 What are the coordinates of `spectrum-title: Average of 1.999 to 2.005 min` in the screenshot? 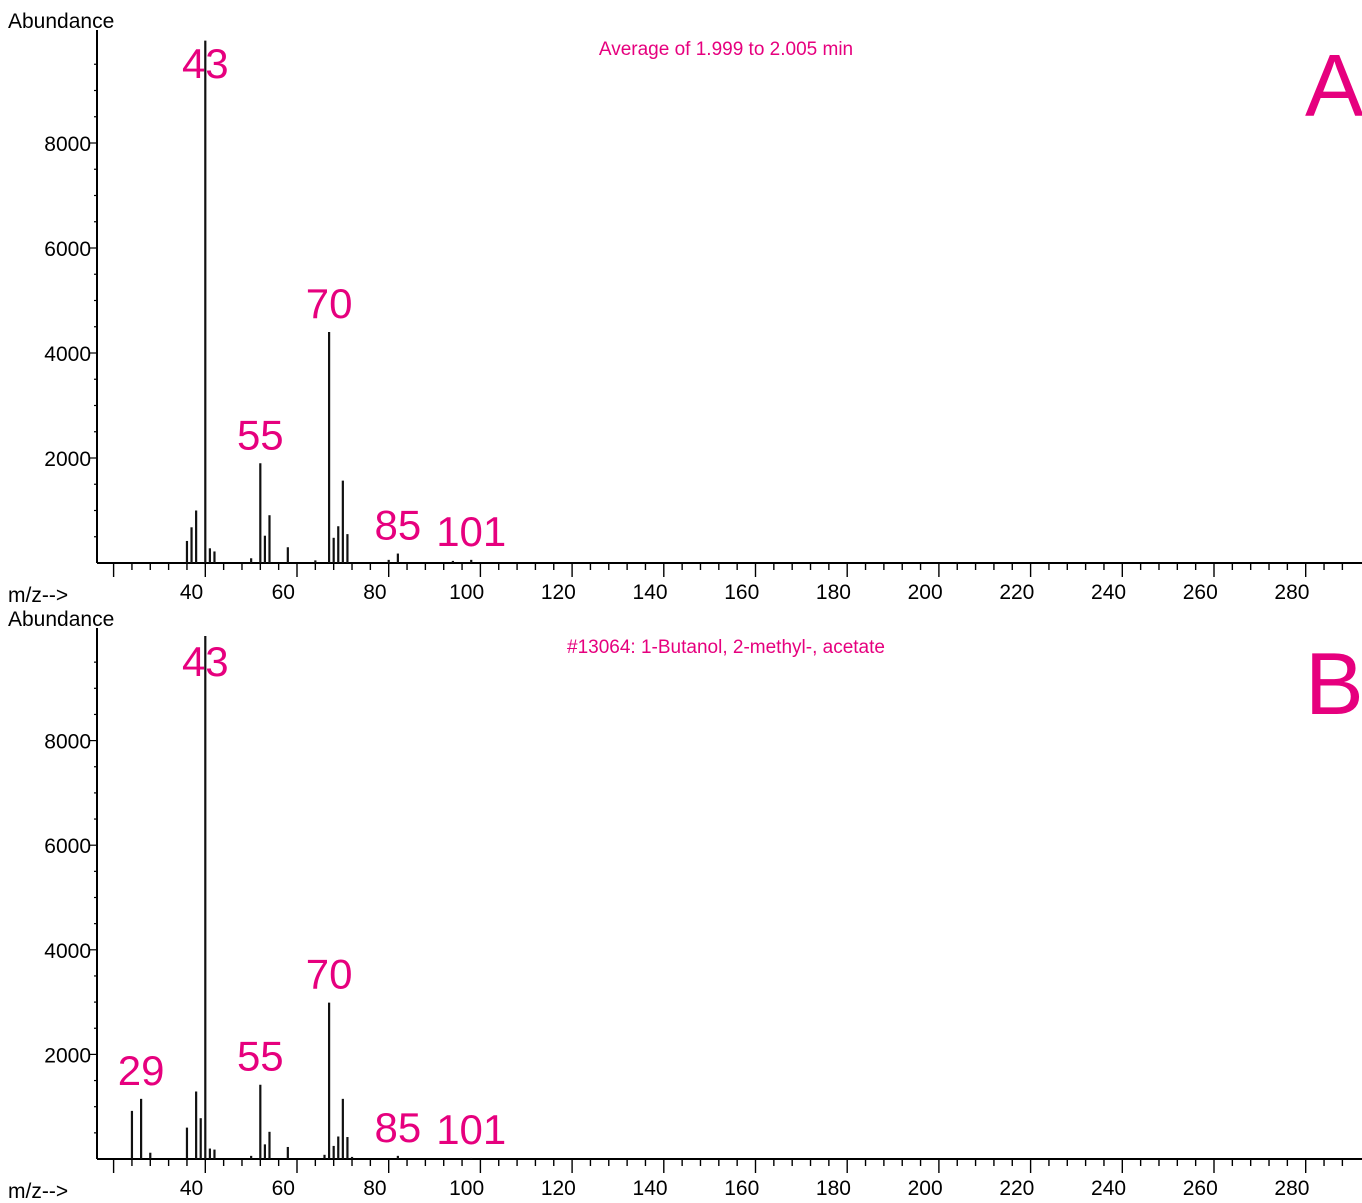 It's located at (726, 49).